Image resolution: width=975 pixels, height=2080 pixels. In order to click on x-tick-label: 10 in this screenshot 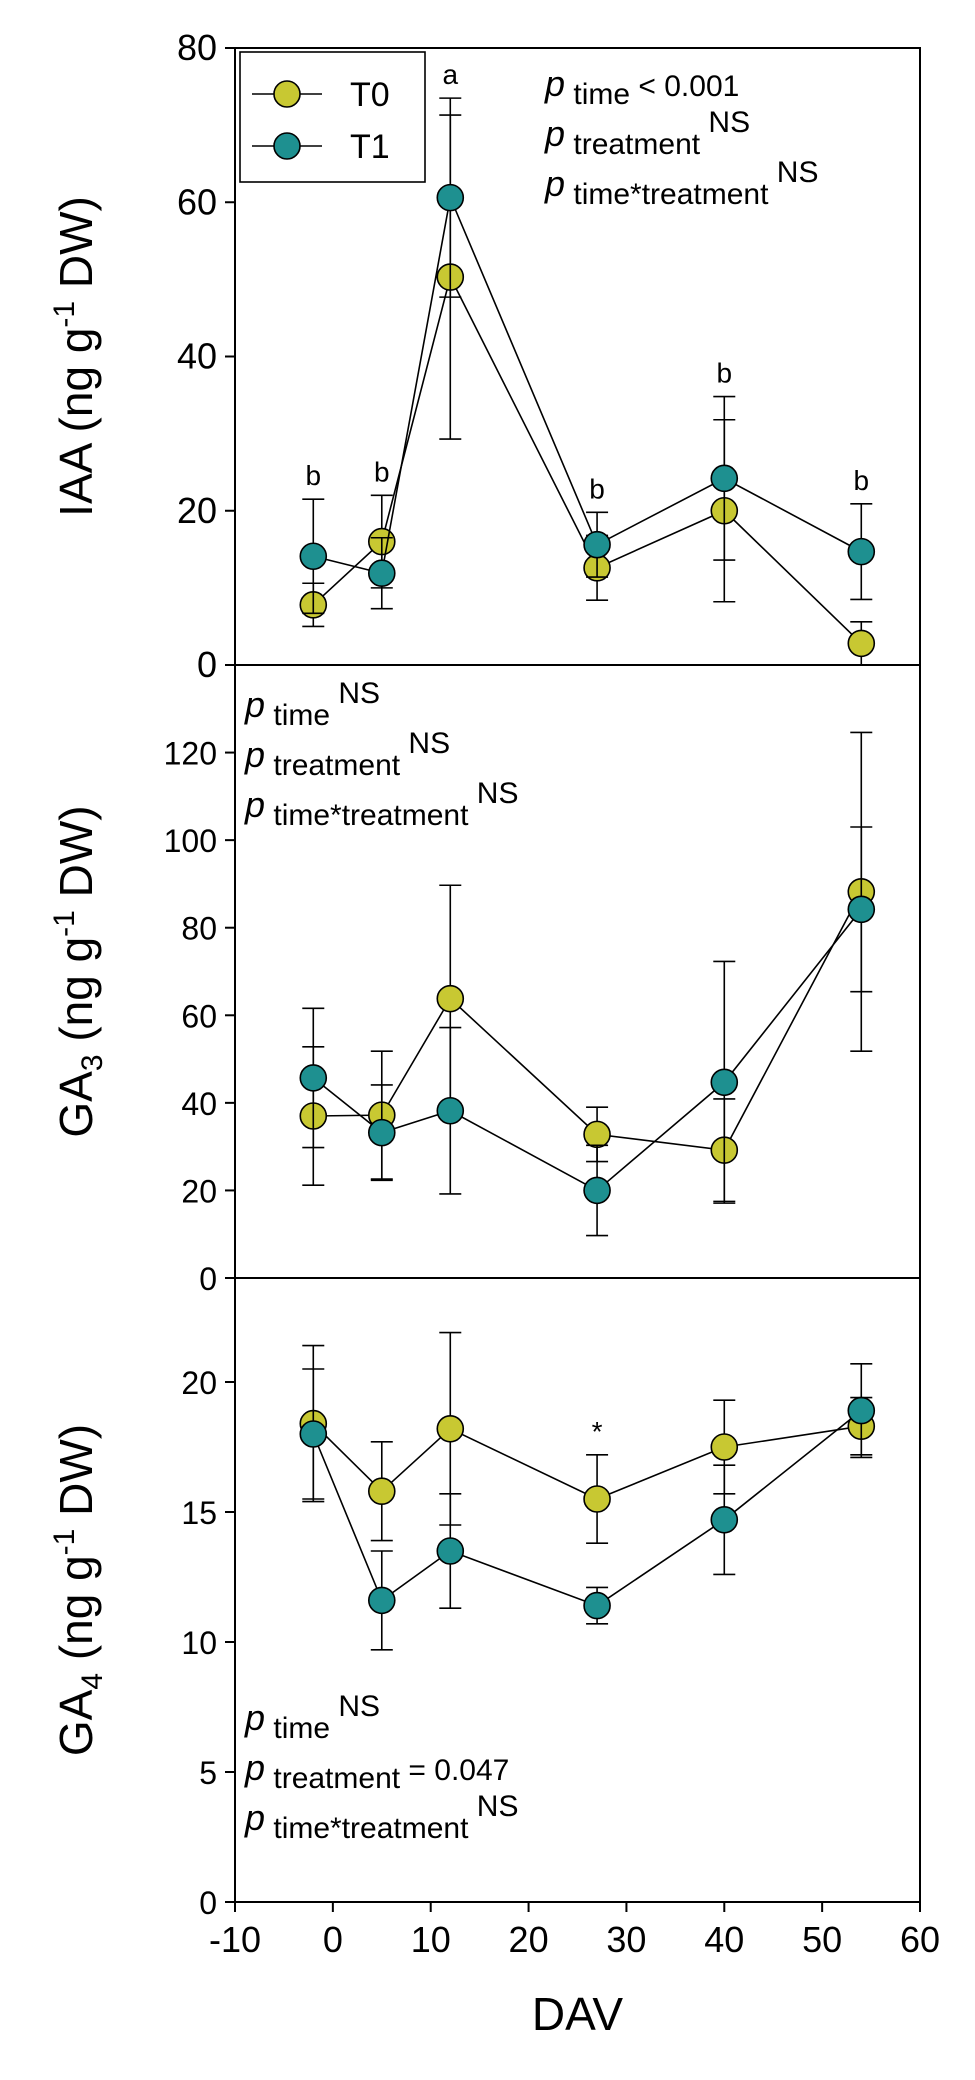, I will do `click(431, 1939)`.